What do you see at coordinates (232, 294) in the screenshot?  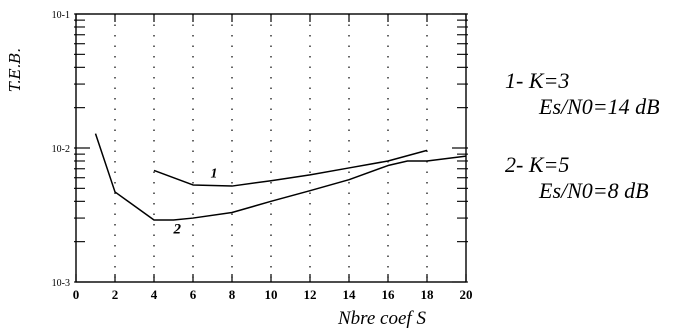 I see `x-tick-label: 8` at bounding box center [232, 294].